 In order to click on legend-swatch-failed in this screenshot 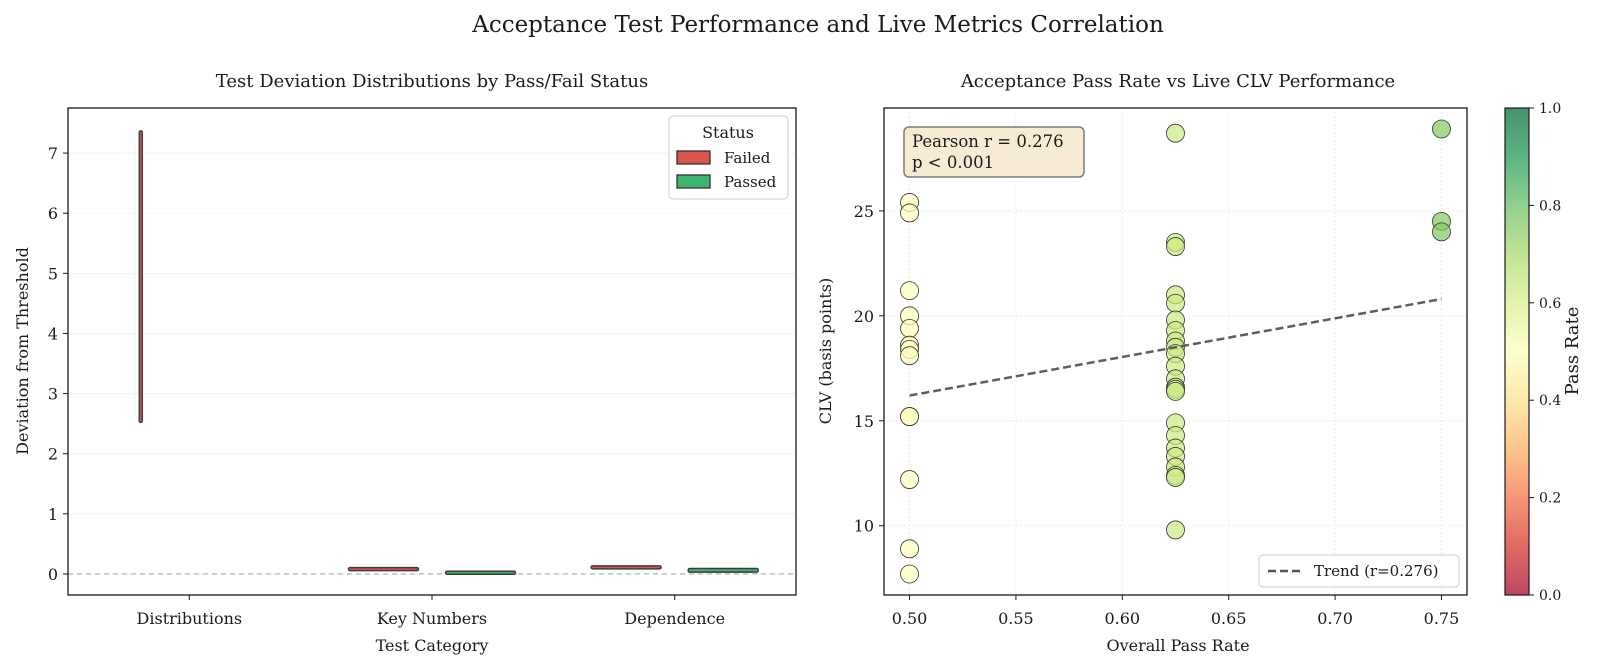, I will do `click(693, 157)`.